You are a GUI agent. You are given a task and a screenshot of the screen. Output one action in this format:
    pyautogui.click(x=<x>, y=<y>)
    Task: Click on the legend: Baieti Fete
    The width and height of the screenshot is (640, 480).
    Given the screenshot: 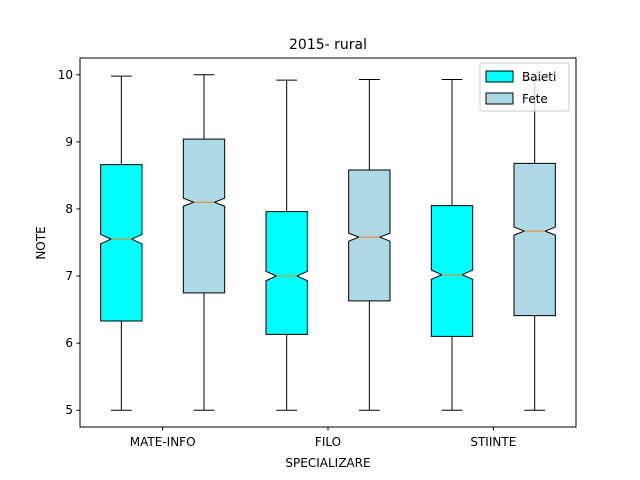 What is the action you would take?
    pyautogui.click(x=524, y=87)
    